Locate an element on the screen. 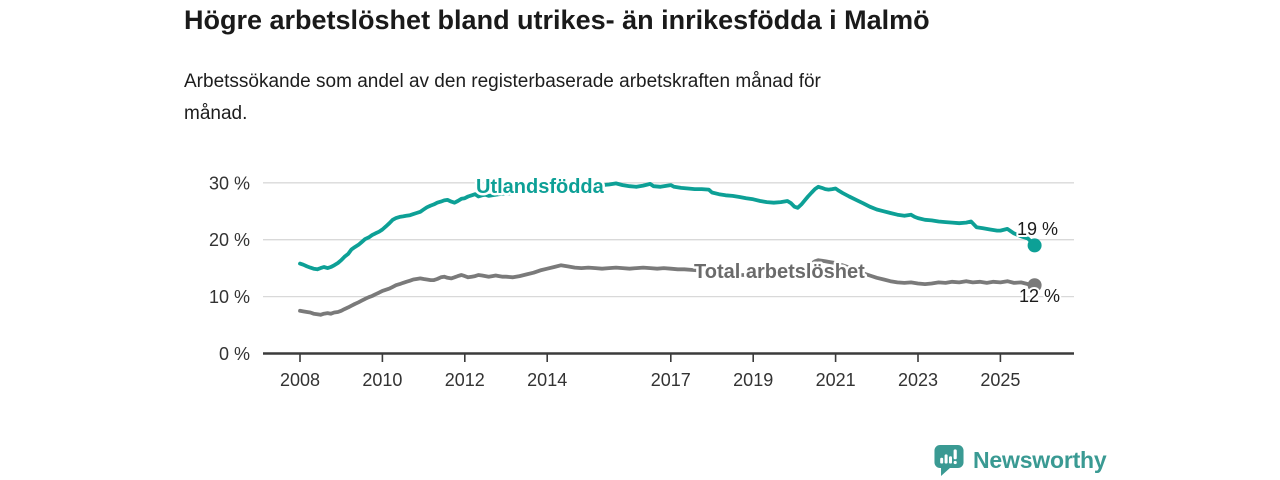  newsworthy-brand-name: Newsworthy is located at coordinates (1040, 460).